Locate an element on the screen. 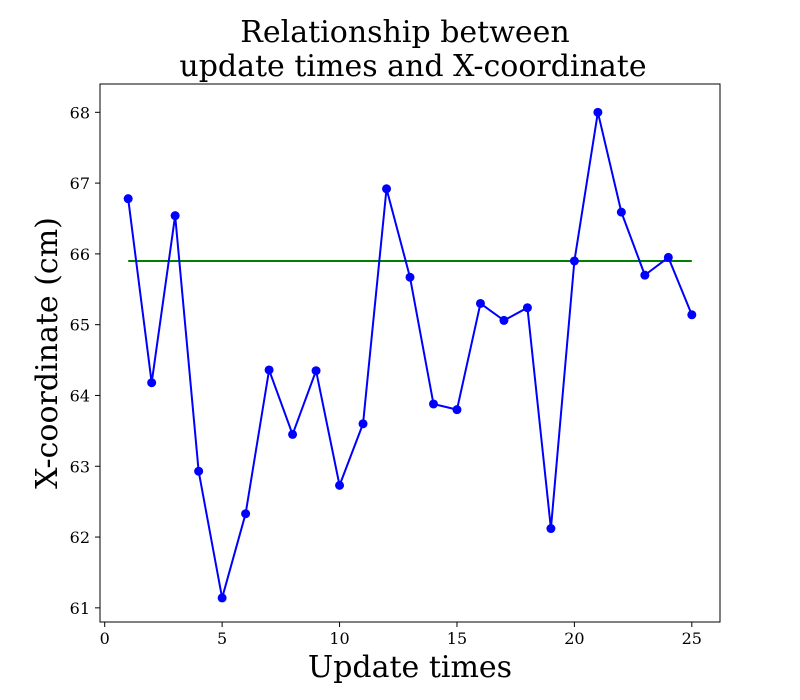  x-tick-label: 5 is located at coordinates (222, 638).